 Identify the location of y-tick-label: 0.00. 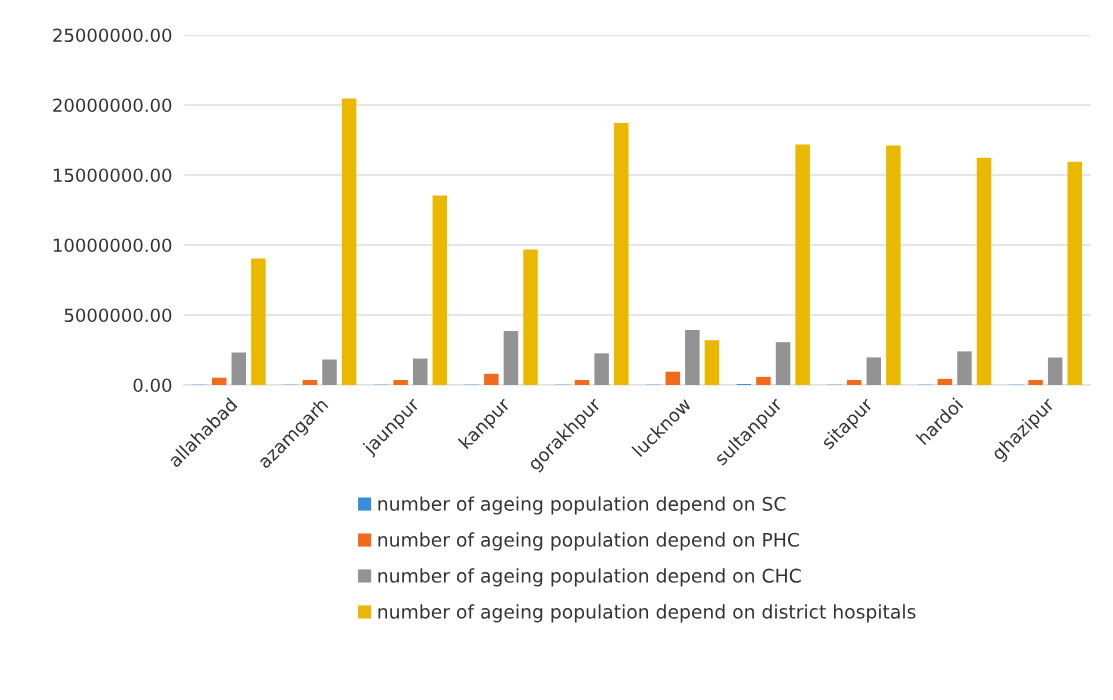
(152, 385).